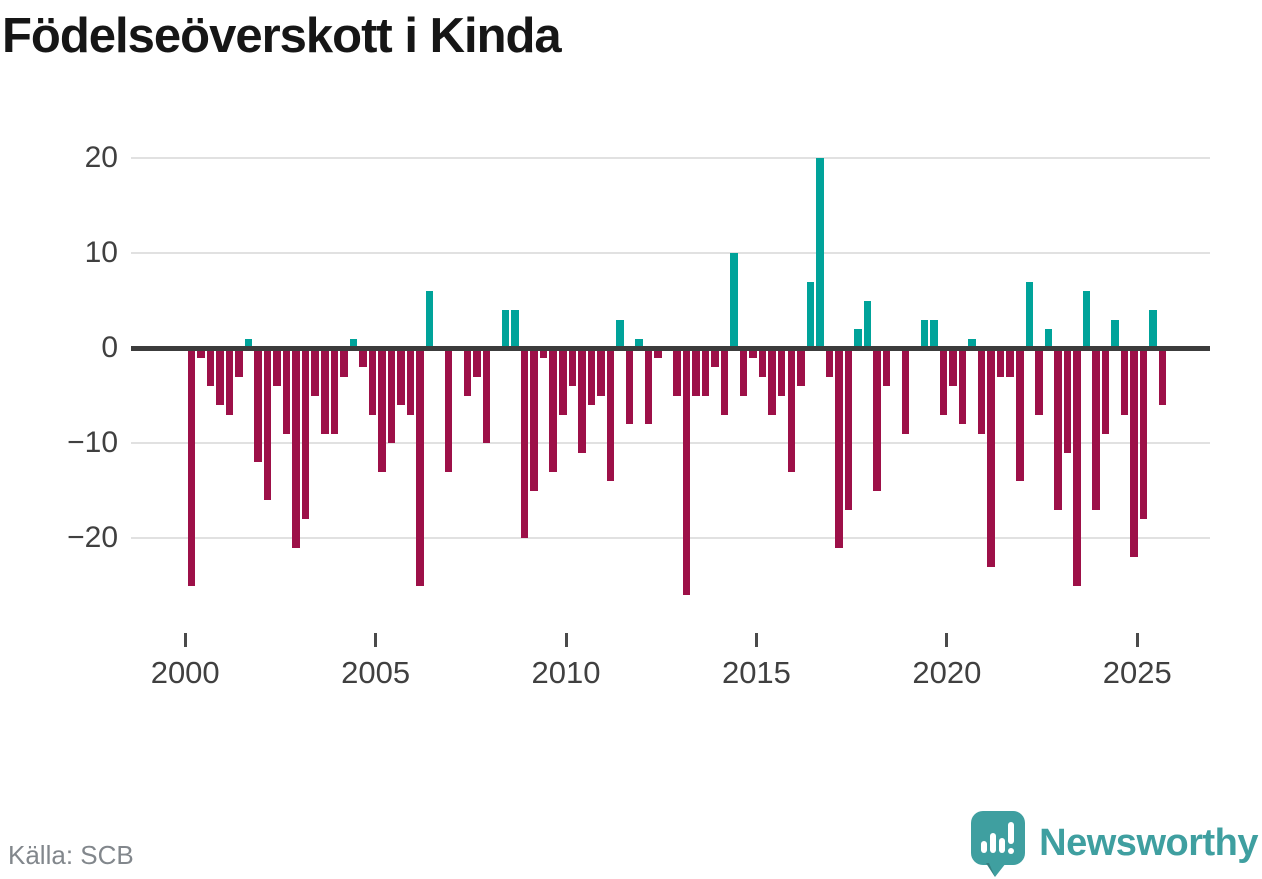 The width and height of the screenshot is (1262, 879). I want to click on source-label: Källa: SCB, so click(71, 855).